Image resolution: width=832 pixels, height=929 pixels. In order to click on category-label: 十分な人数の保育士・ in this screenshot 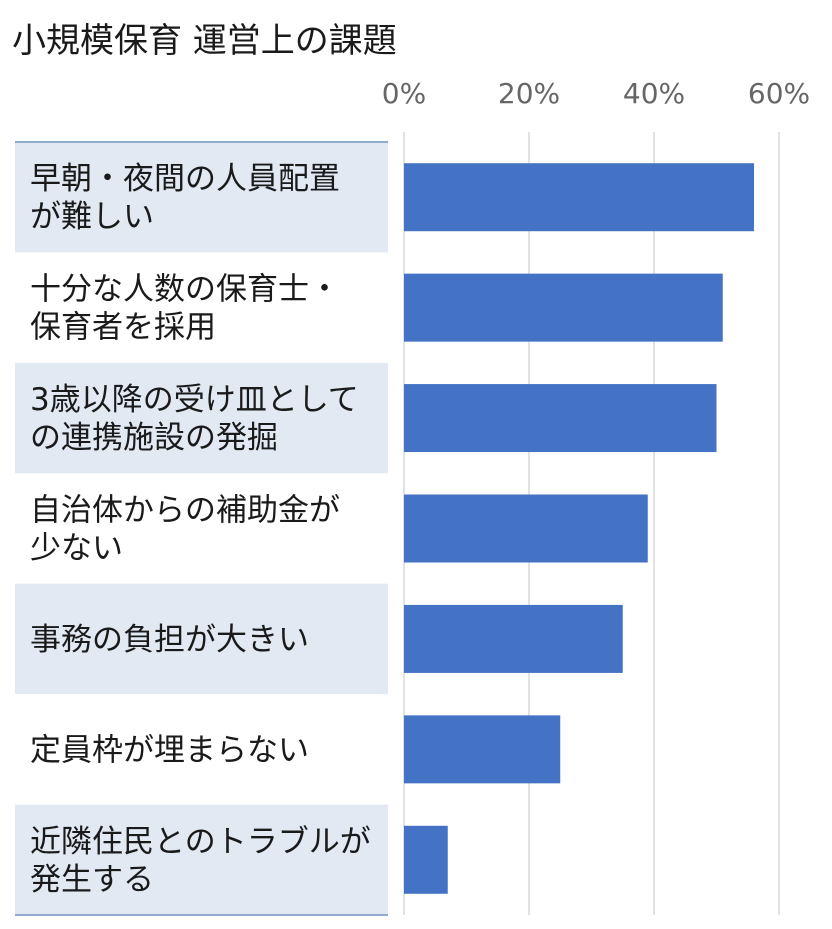, I will do `click(185, 290)`.